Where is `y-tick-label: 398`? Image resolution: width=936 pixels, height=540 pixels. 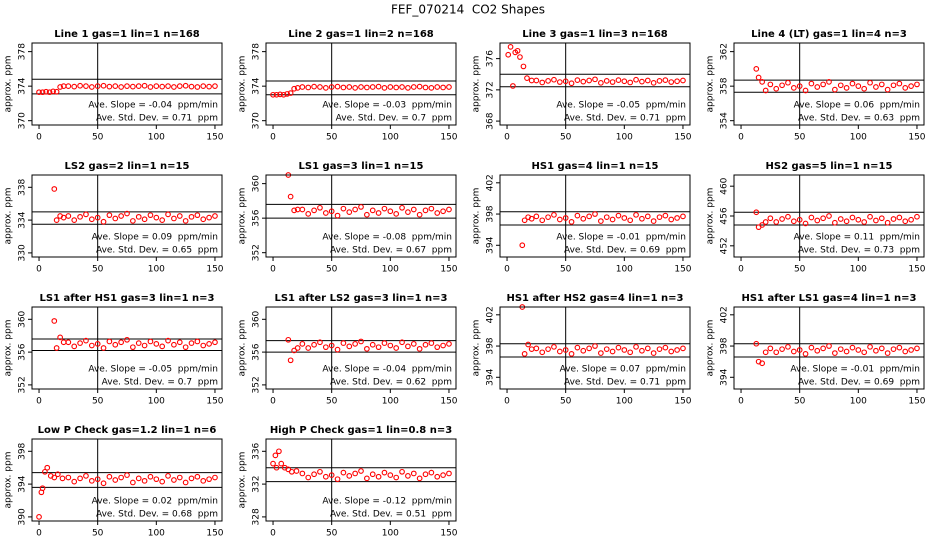
y-tick-label: 398 is located at coordinates (491, 345).